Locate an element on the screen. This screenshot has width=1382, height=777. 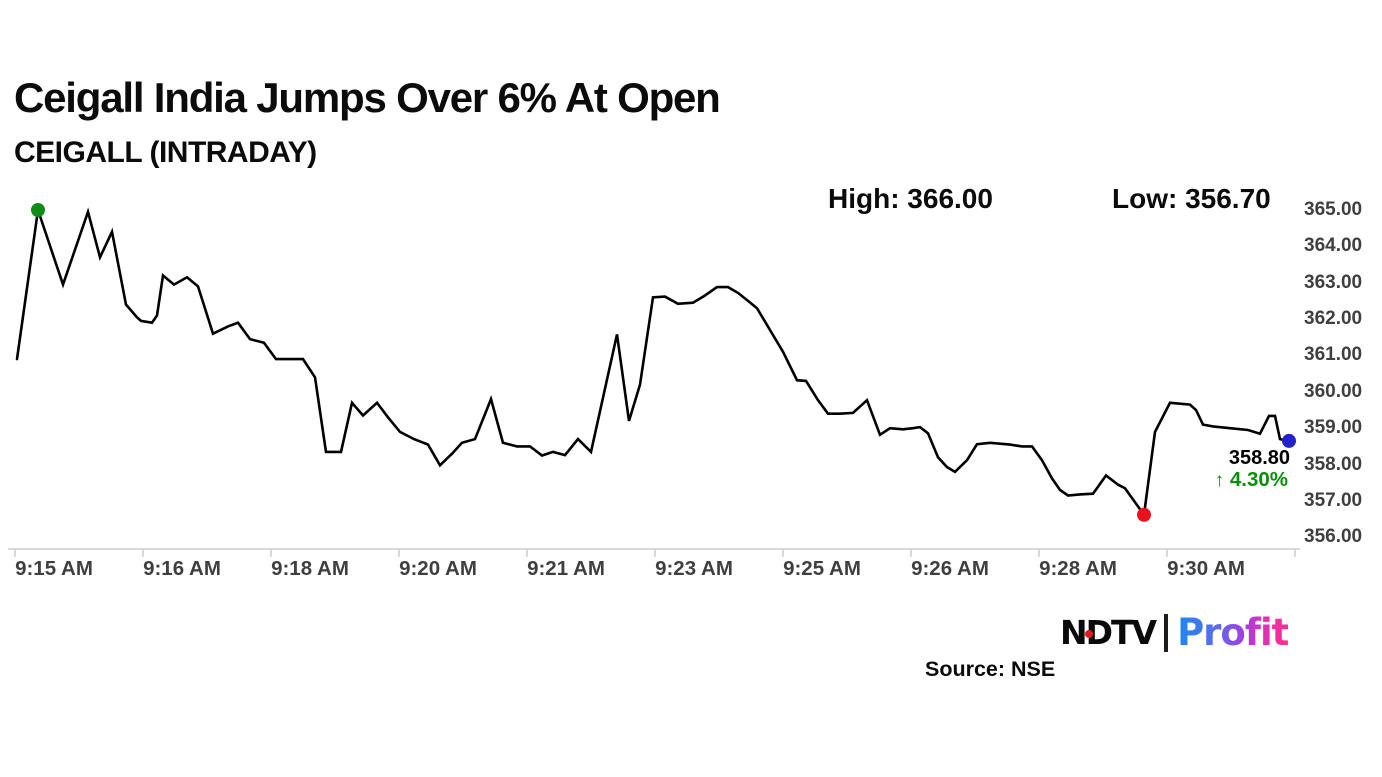
ndtv-red-dot-icon is located at coordinates (1089, 634).